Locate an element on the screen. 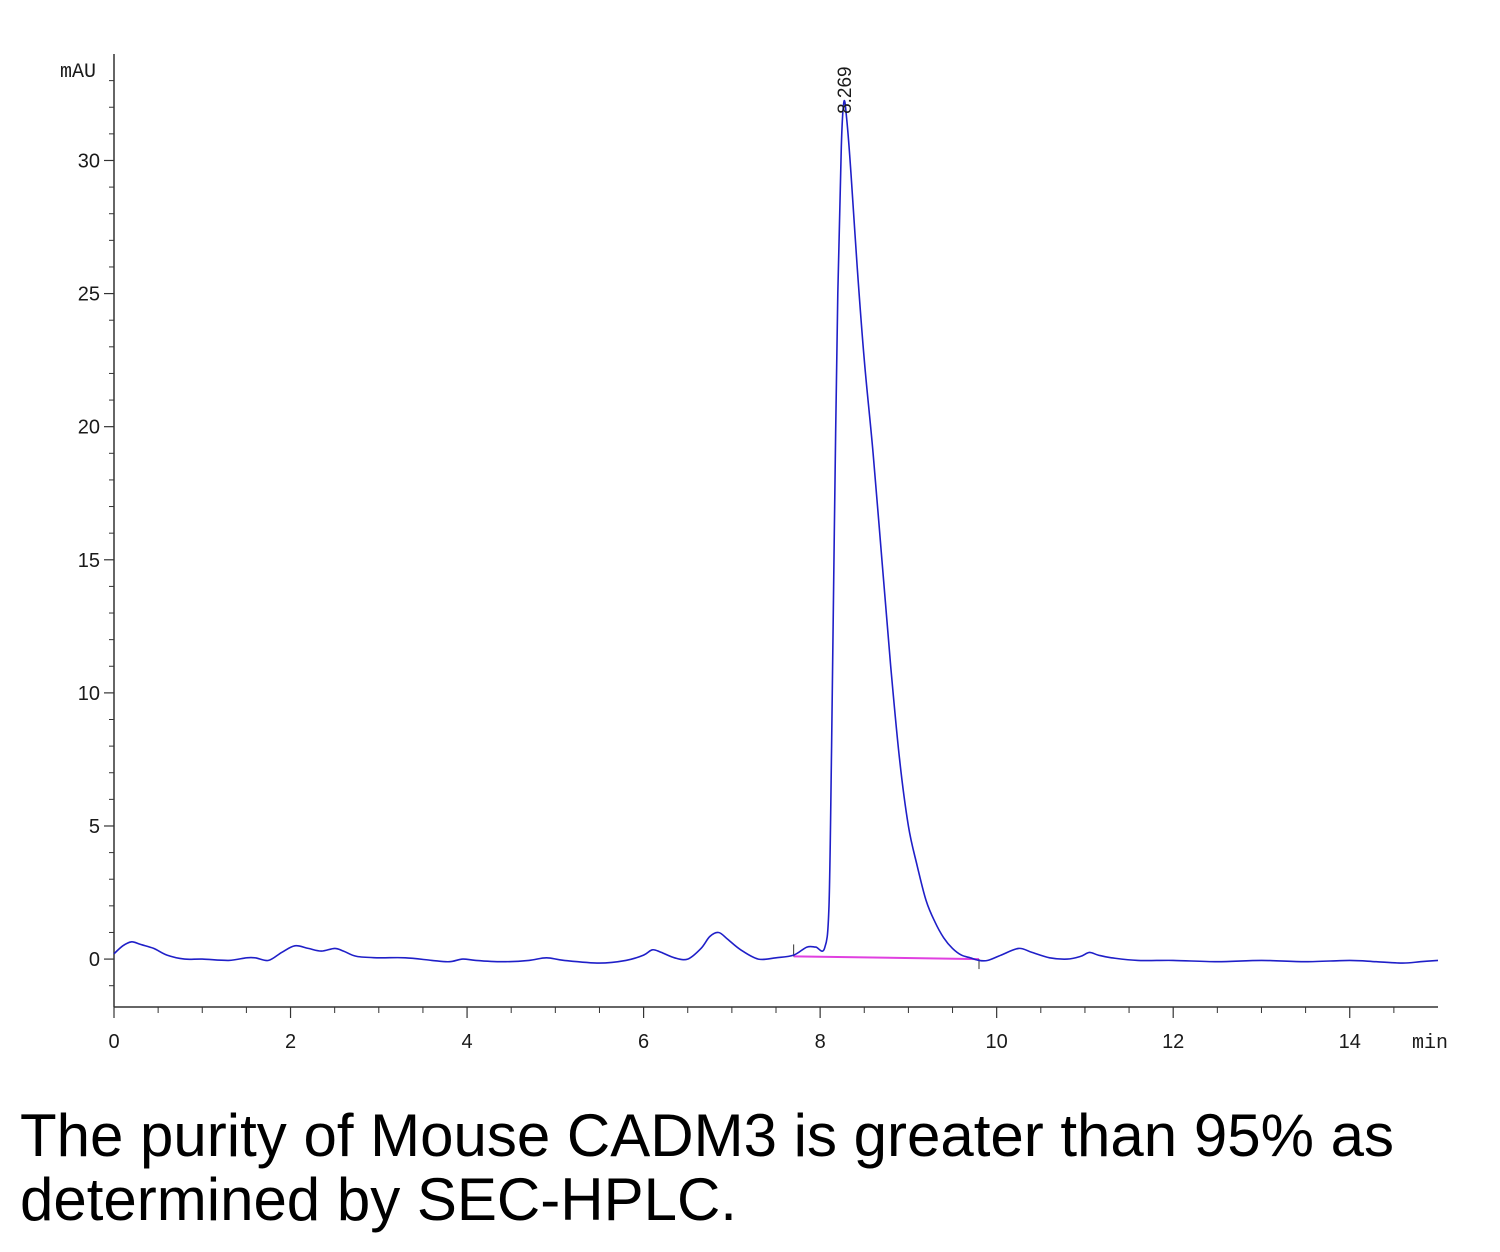 The image size is (1500, 1252). x-tick-label: 14 is located at coordinates (1350, 1042).